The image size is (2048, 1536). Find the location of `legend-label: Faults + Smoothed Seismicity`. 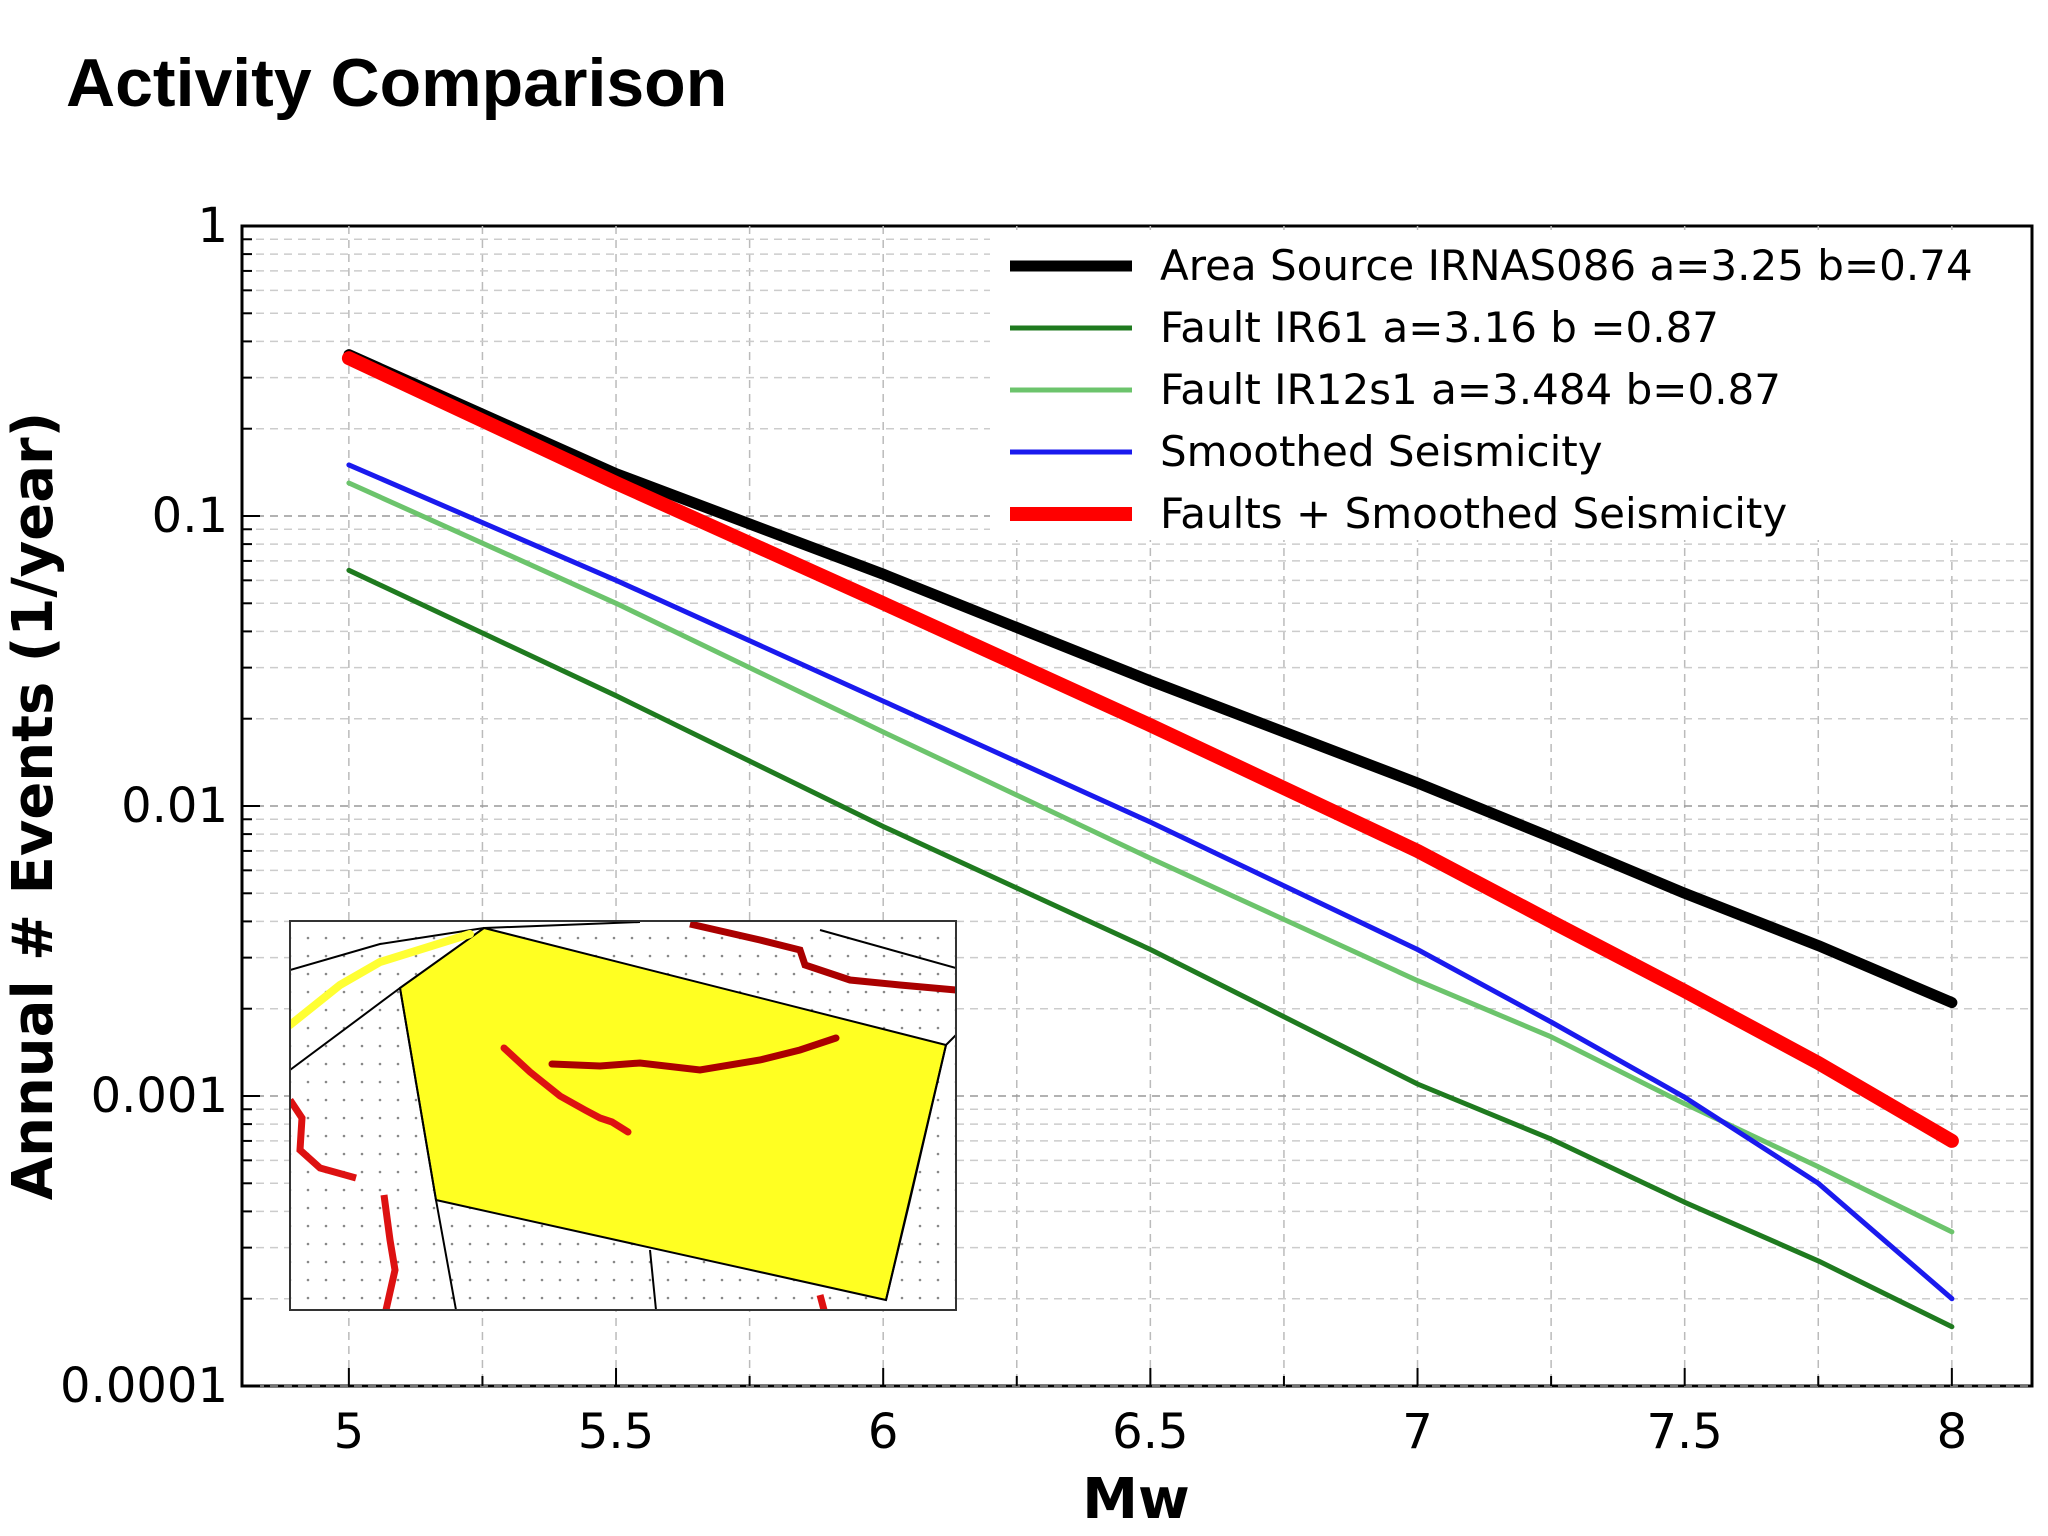

legend-label: Faults + Smoothed Seismicity is located at coordinates (1473, 513).